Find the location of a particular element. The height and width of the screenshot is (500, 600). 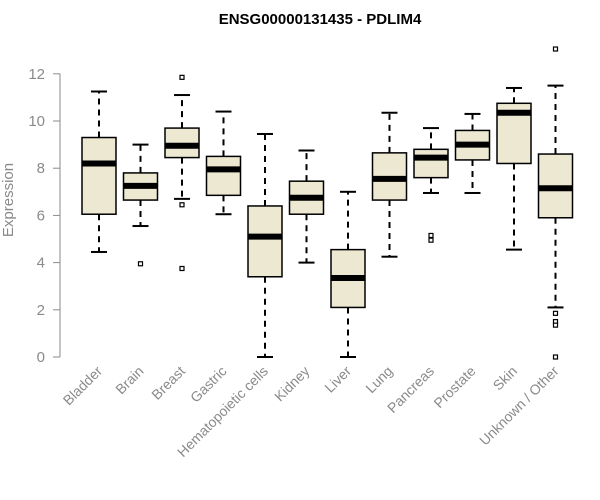

y-axis-label: Expression is located at coordinates (8, 200).